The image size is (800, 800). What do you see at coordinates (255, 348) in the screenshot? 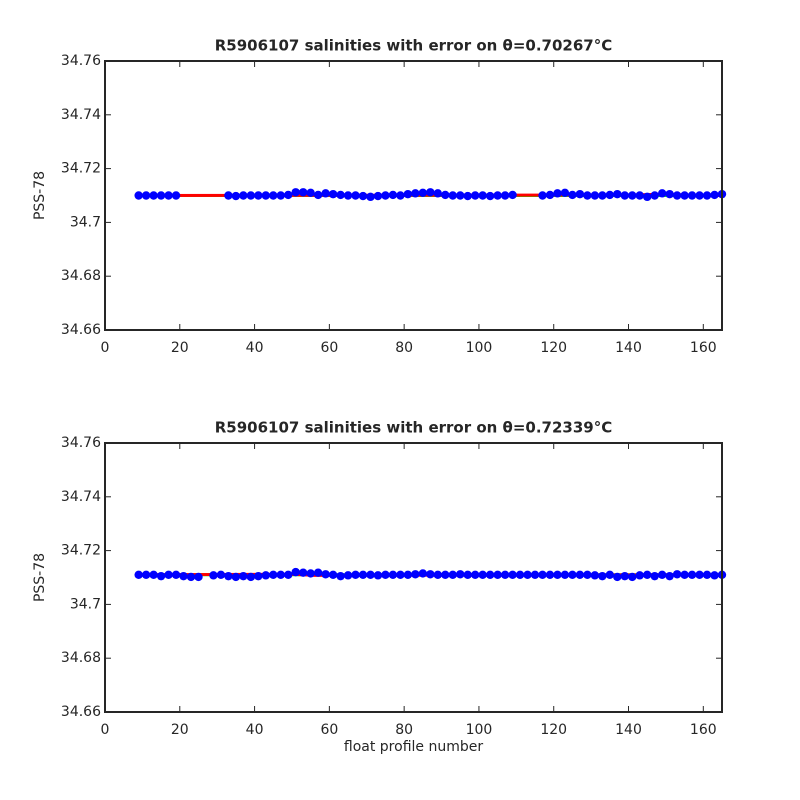
I see `x-tick-label: 40` at bounding box center [255, 348].